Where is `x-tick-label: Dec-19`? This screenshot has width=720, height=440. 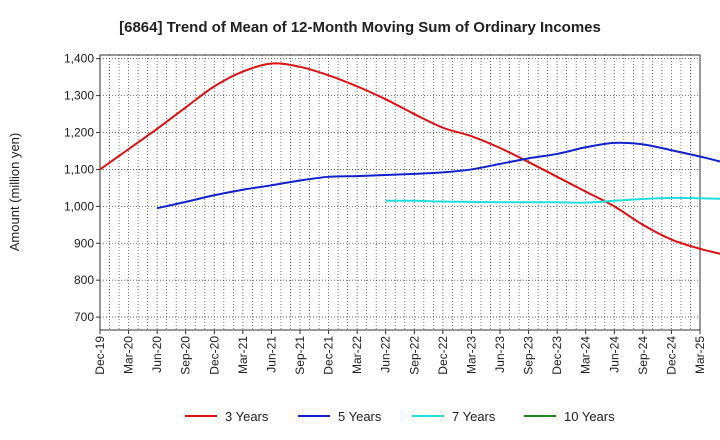
x-tick-label: Dec-19 is located at coordinates (100, 355).